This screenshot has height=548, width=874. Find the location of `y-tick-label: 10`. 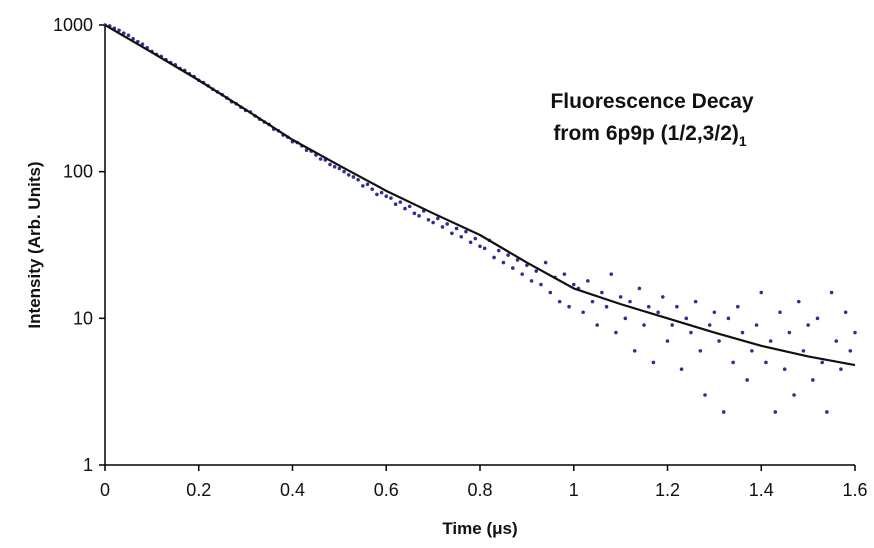

y-tick-label: 10 is located at coordinates (83, 318).